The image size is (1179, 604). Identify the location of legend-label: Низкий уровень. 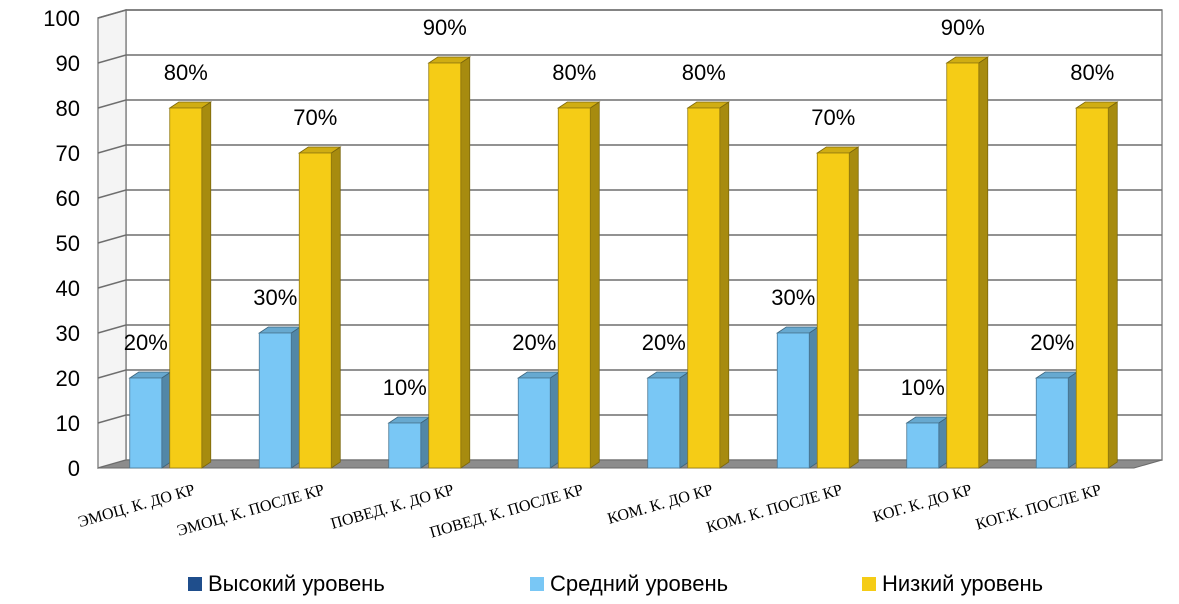
(962, 583).